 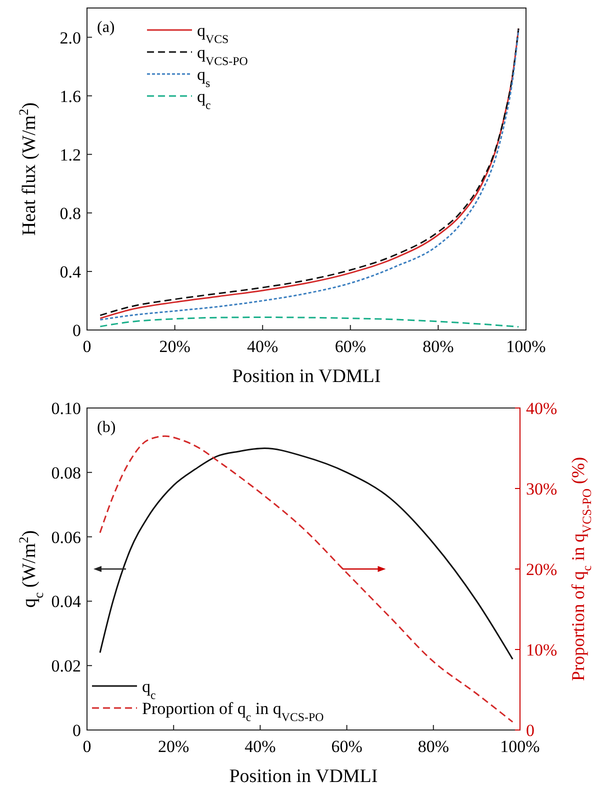 I want to click on legend-label: q$_{VCS}$, so click(x=213, y=33).